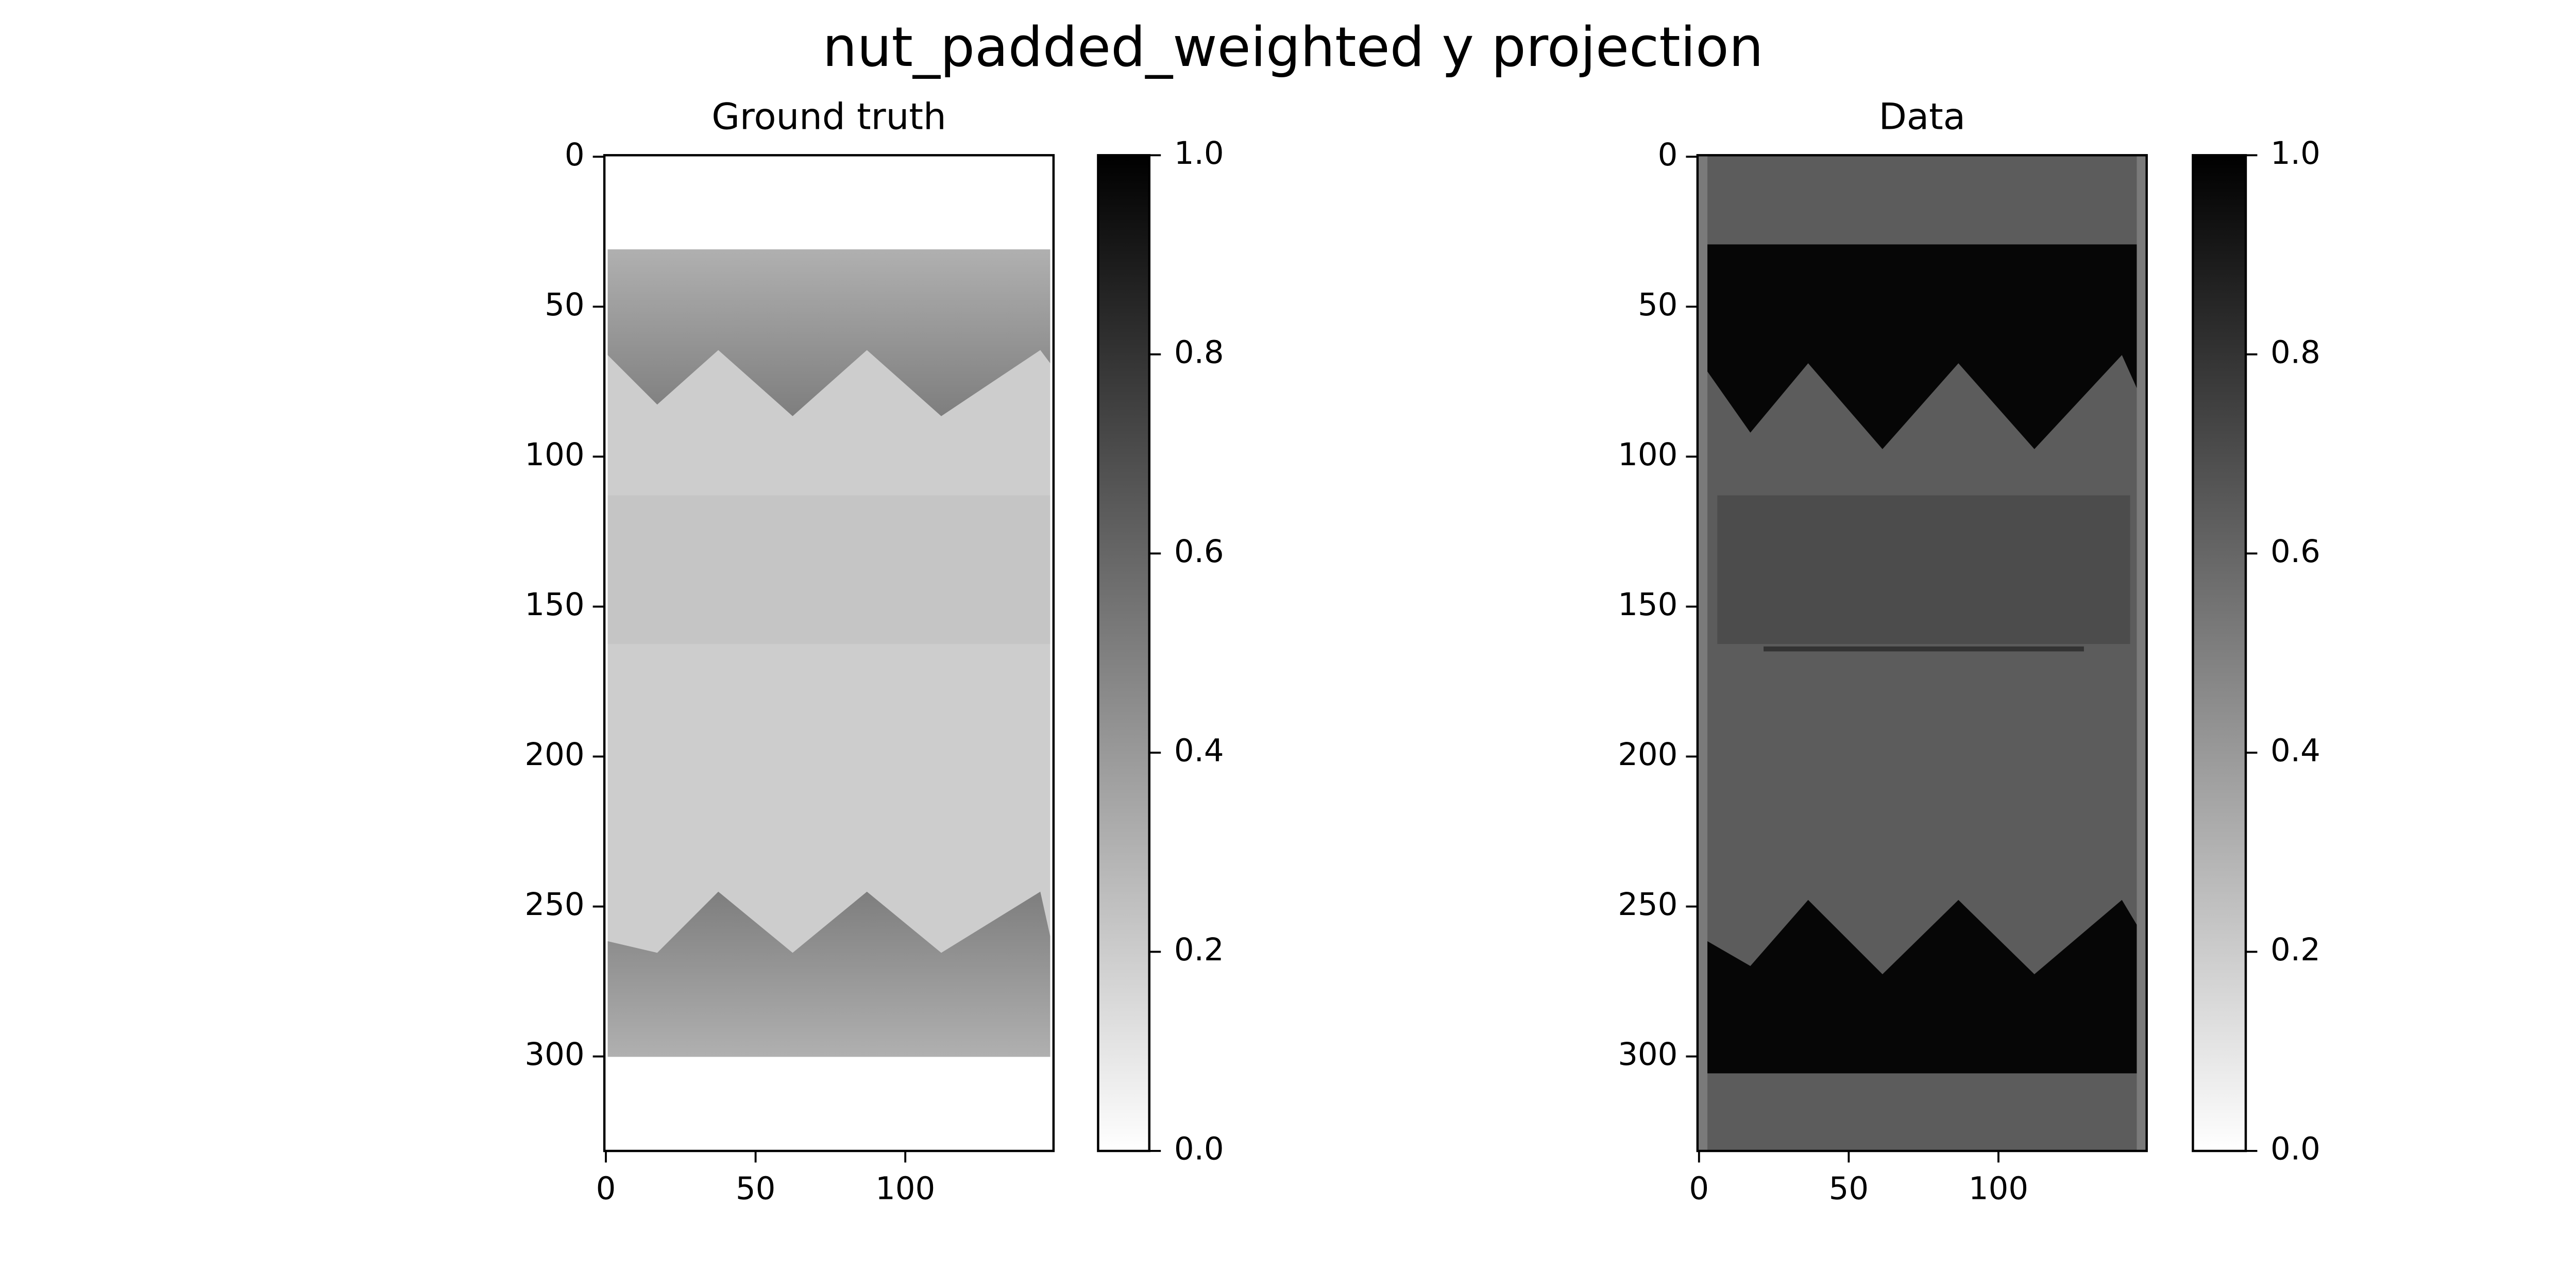 The height and width of the screenshot is (1288, 2576). Describe the element at coordinates (1922, 116) in the screenshot. I see `axes-title: Data` at that location.